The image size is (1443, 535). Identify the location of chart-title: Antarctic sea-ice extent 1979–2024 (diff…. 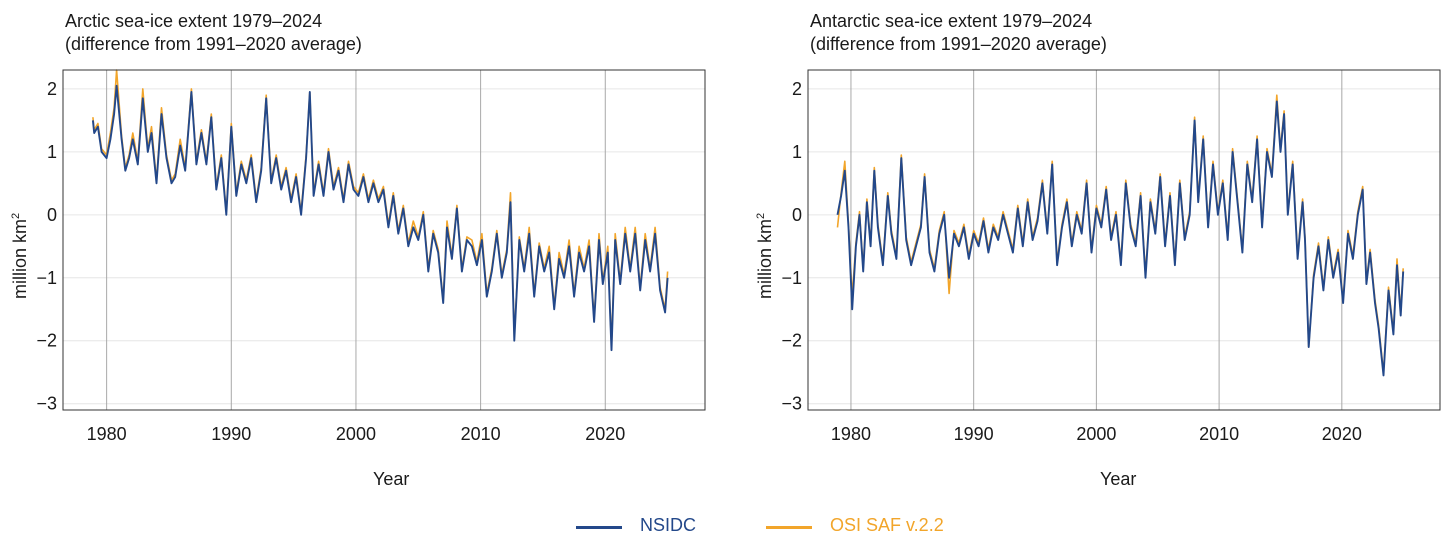
(958, 33).